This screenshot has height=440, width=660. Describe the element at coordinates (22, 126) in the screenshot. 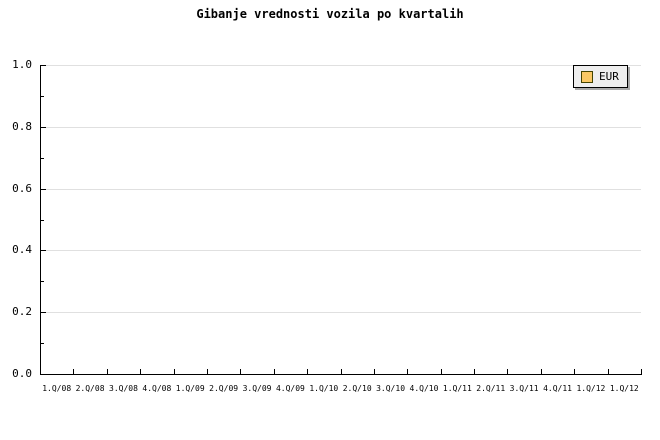

I see `y-tick-label: 0.8` at that location.